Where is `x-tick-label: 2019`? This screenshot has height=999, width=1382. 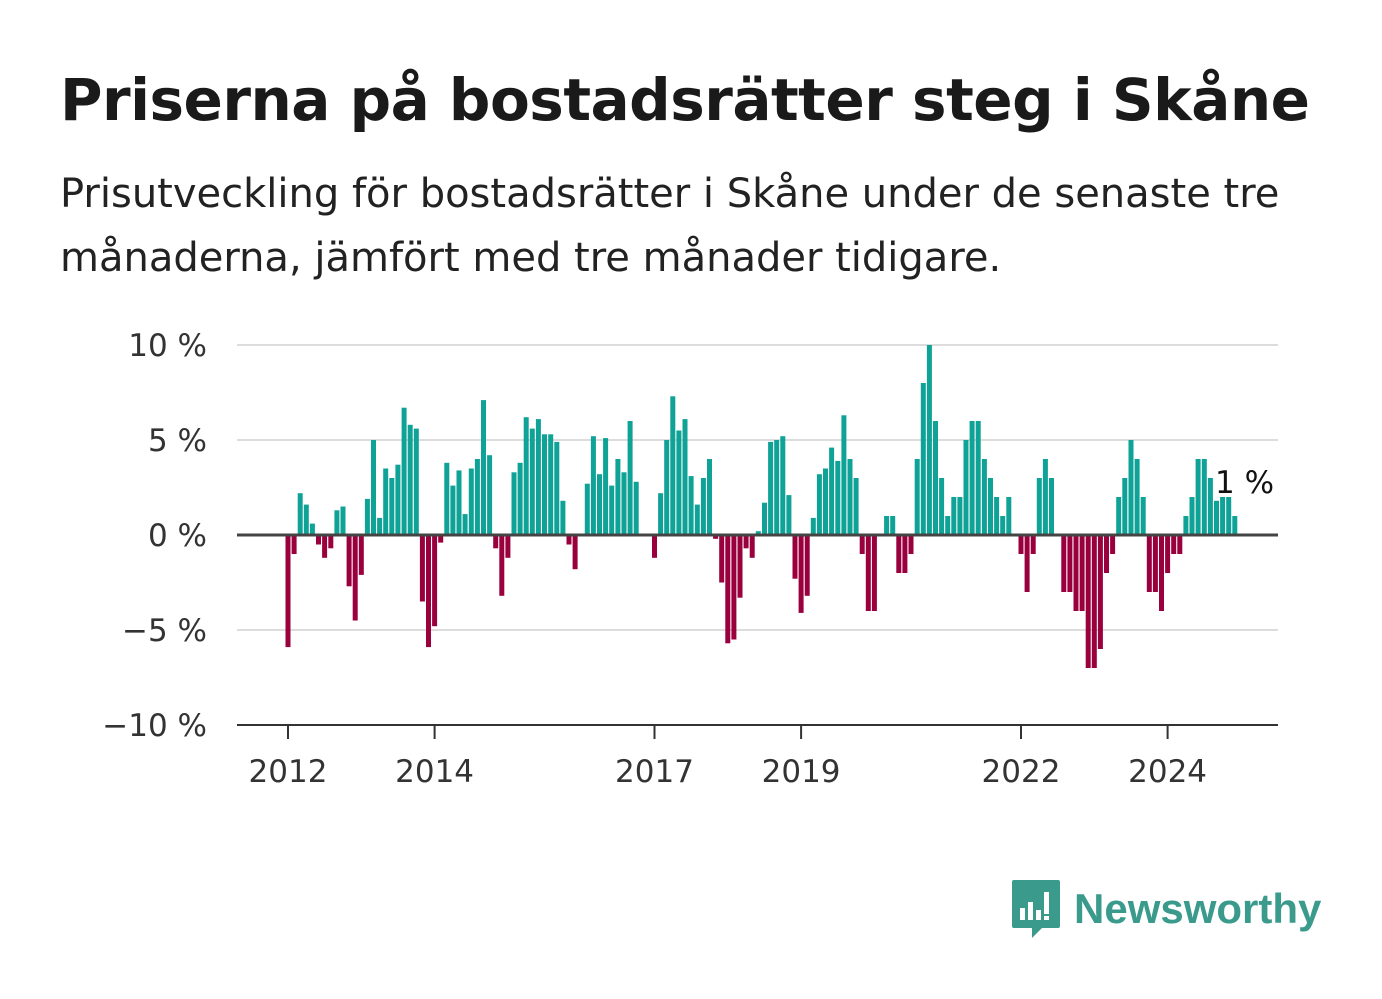
x-tick-label: 2019 is located at coordinates (801, 772).